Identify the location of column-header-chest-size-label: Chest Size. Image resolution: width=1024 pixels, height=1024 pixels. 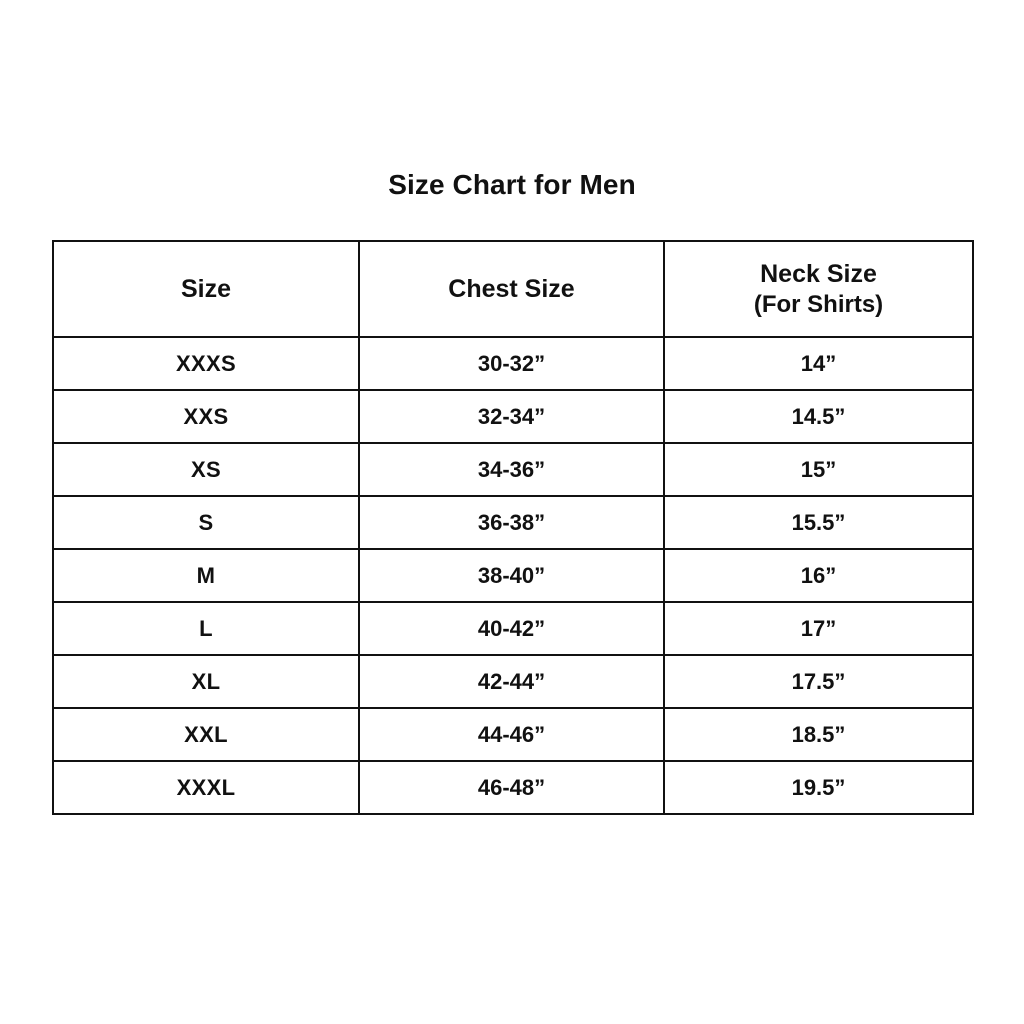
(511, 289).